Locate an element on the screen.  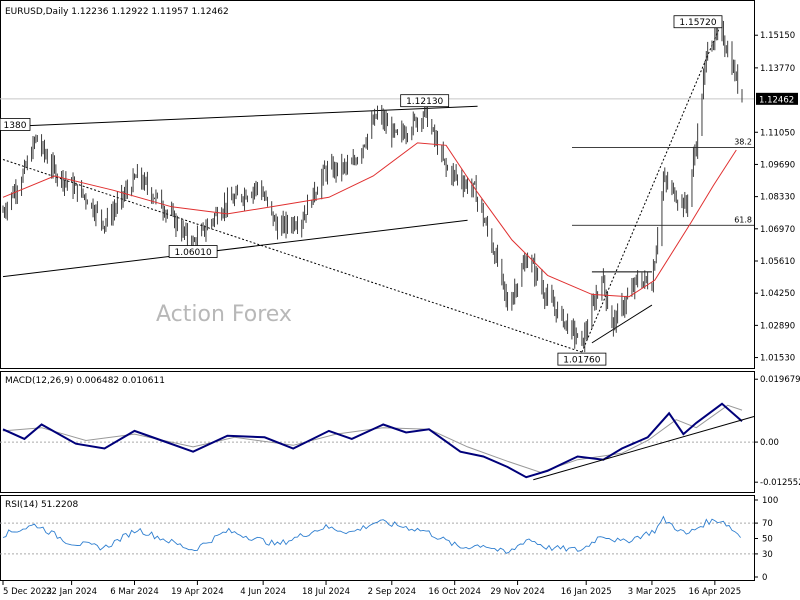
key-level-label-2: 1.06010 is located at coordinates (193, 253).